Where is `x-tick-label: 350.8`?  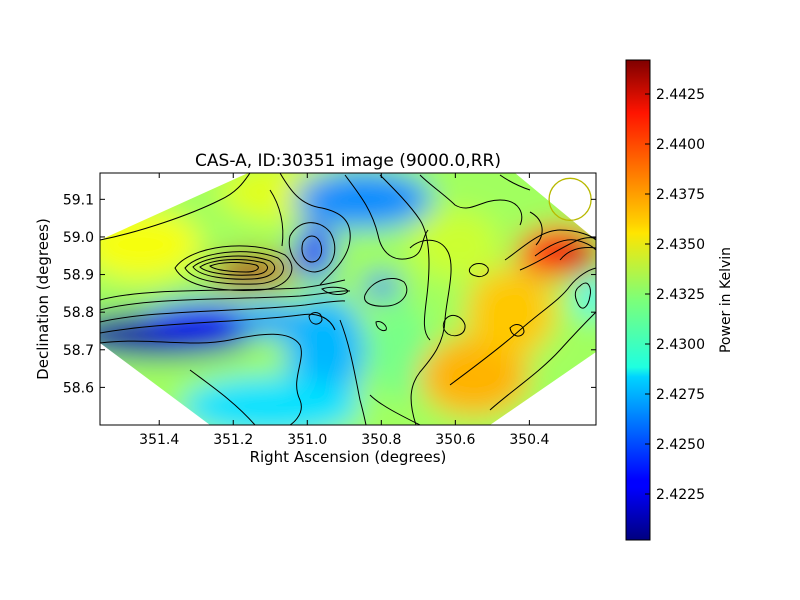
x-tick-label: 350.8 is located at coordinates (381, 440).